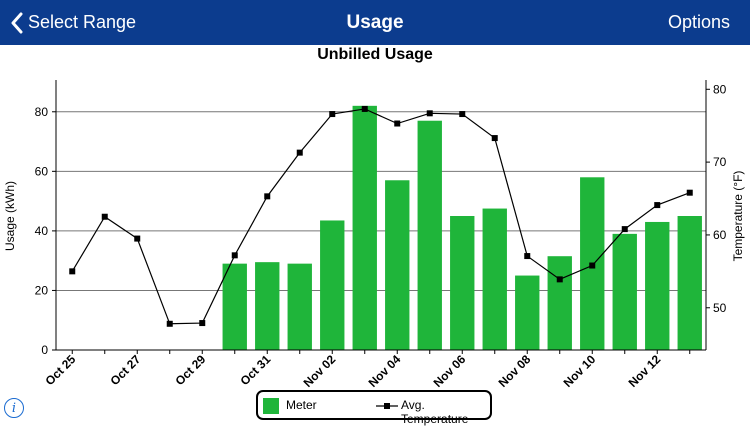  I want to click on options-button: Options, so click(698, 22).